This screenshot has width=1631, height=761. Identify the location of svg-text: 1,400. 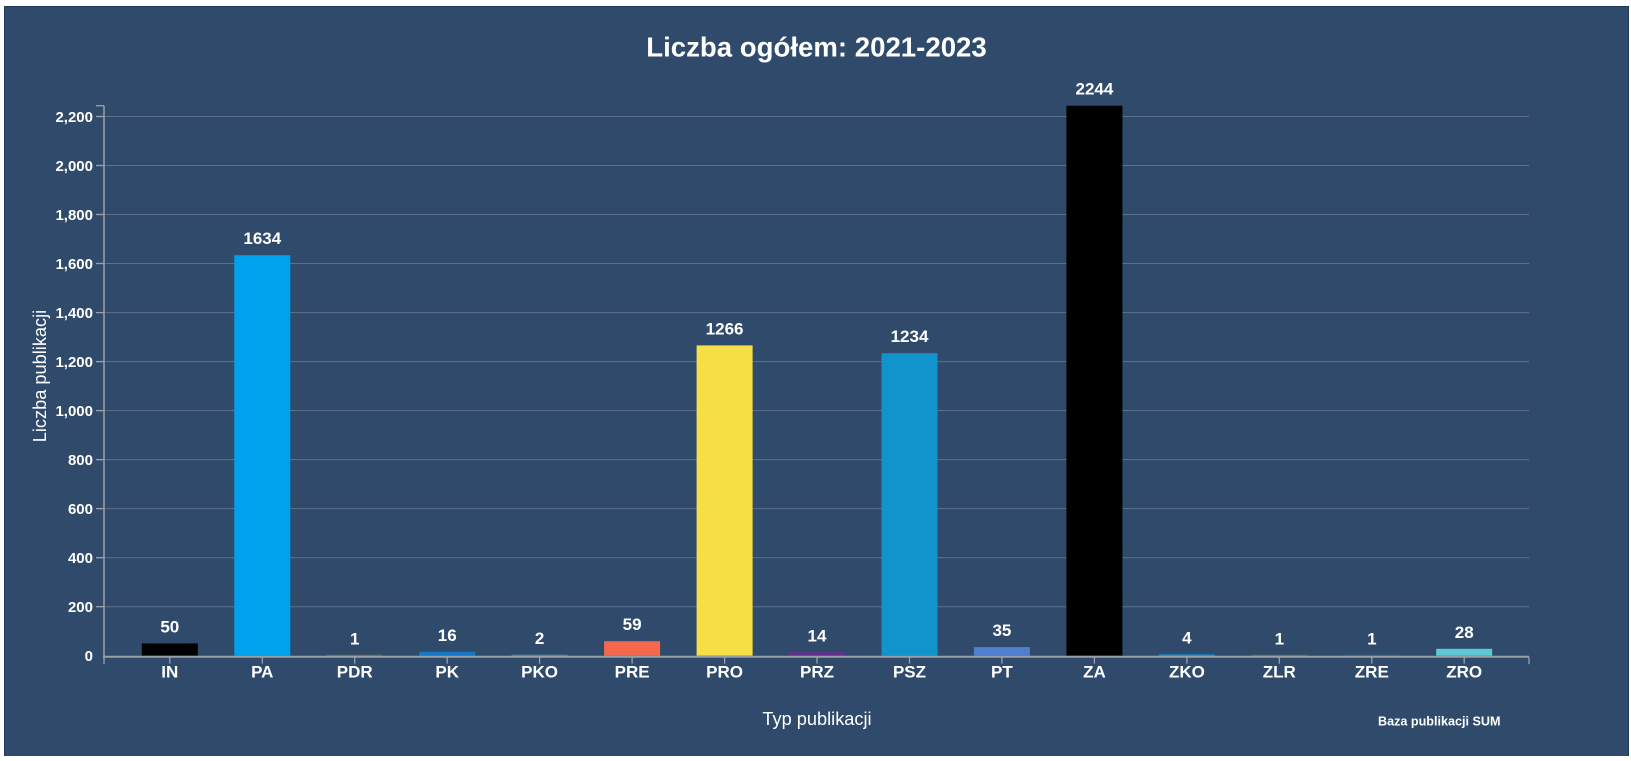
(74, 313).